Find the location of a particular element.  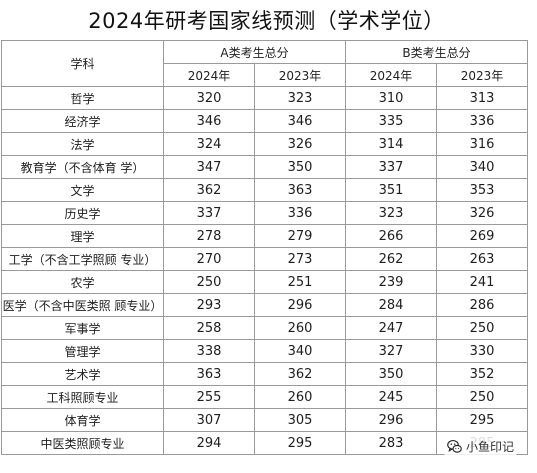

table-row: 军事学 258 260 247 250 is located at coordinates (264, 328).